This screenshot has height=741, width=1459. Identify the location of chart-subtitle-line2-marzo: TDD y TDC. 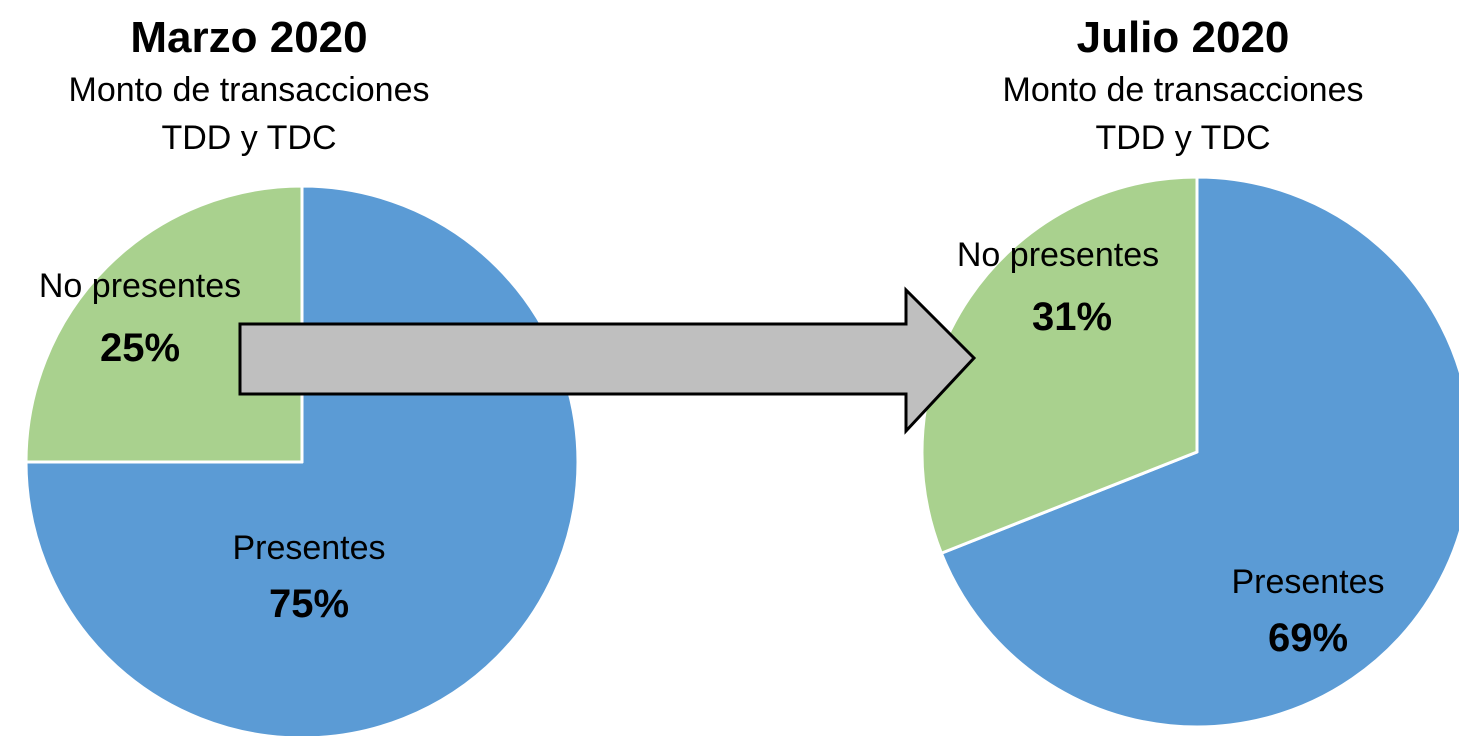
(248, 138).